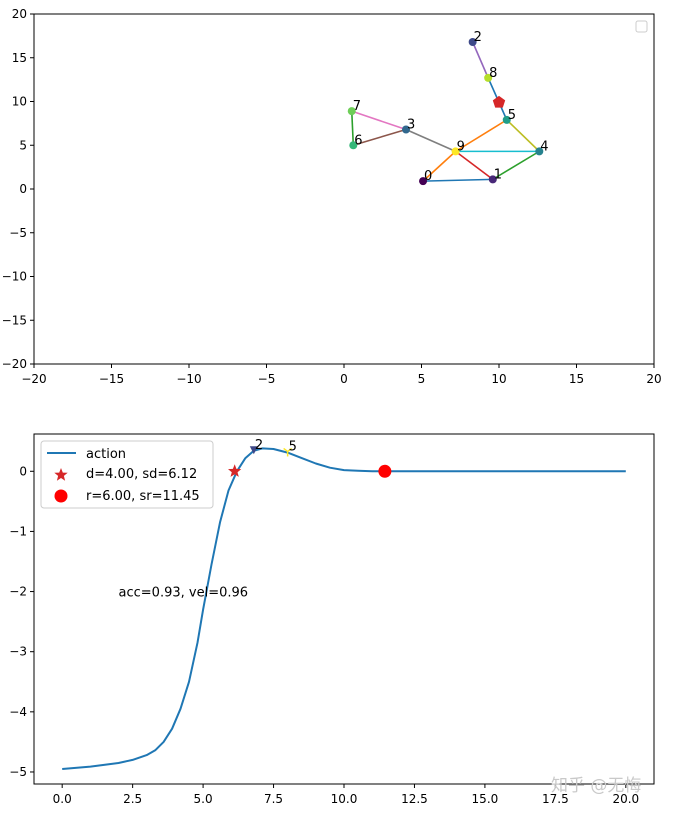  I want to click on chart2-y-tick-label: −2, so click(18, 592).